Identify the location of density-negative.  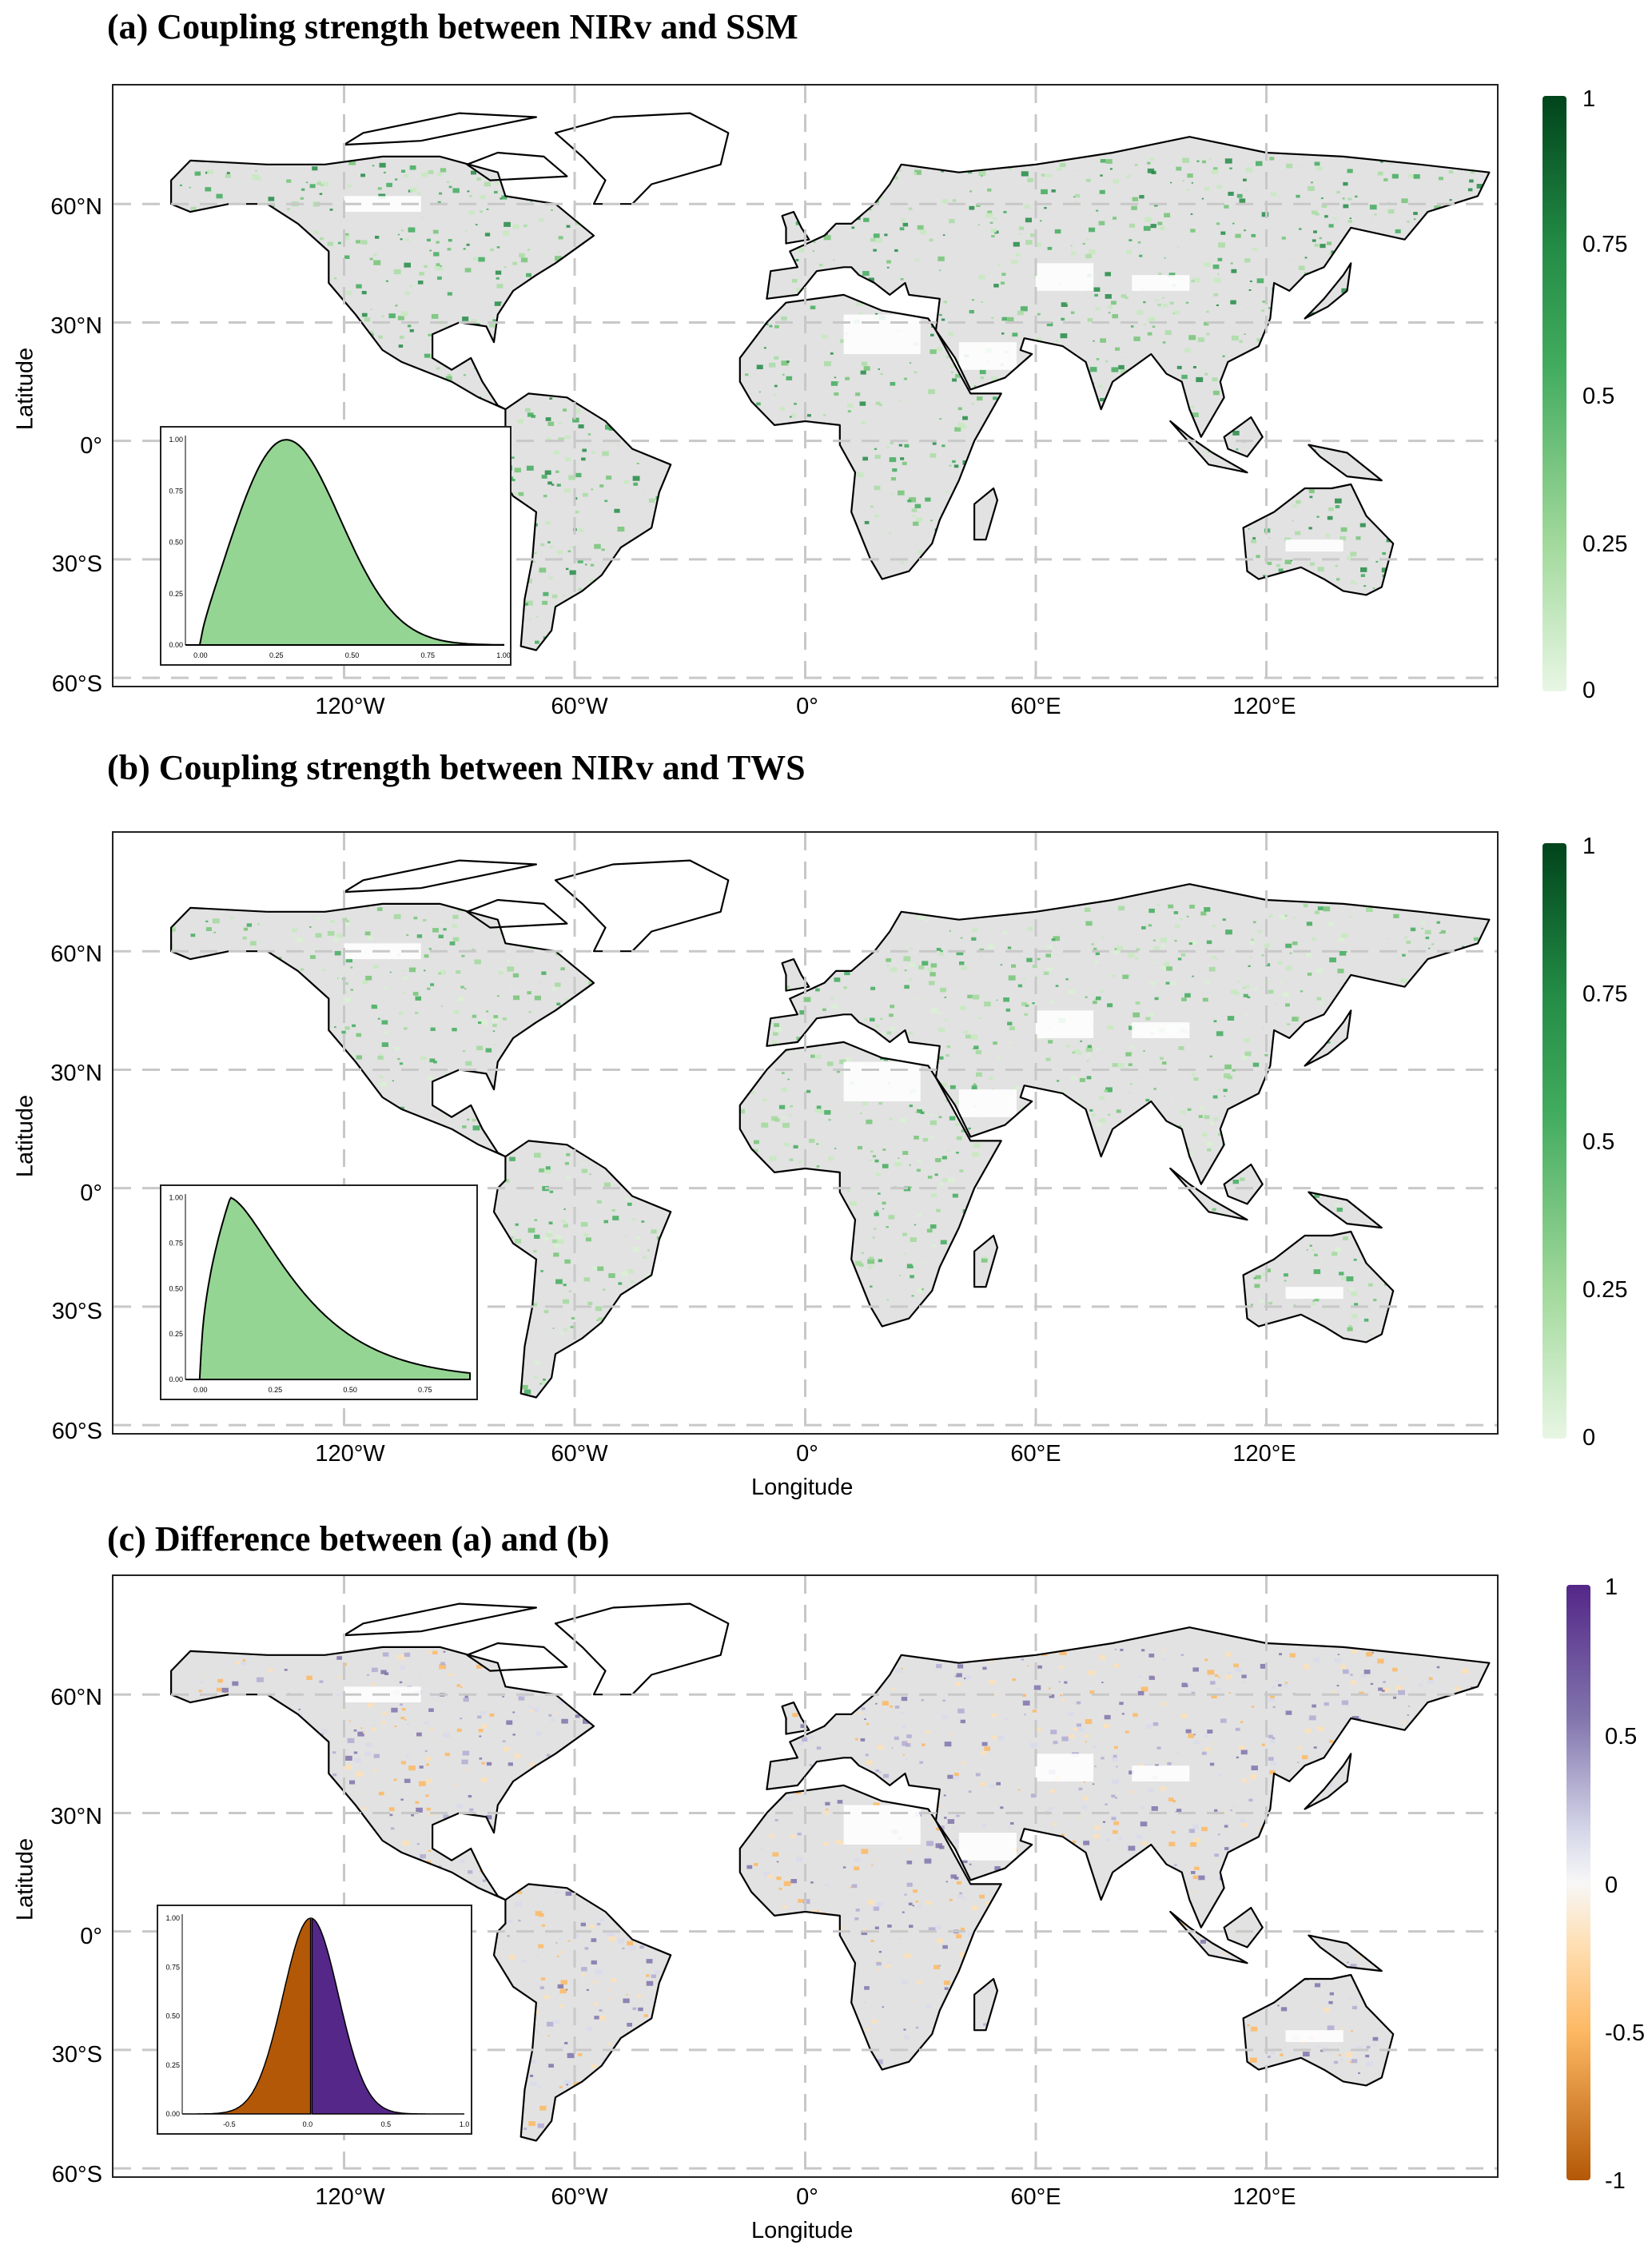
(247, 2016).